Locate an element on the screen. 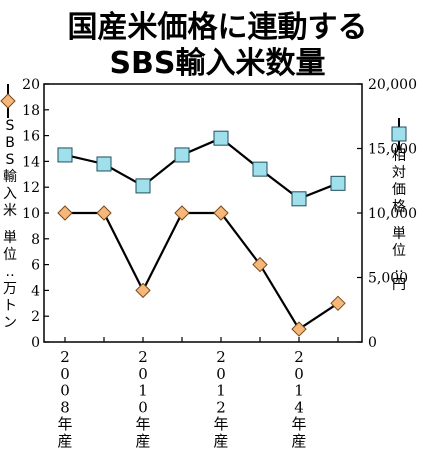 The width and height of the screenshot is (435, 461). left-tick-label: 10 is located at coordinates (31, 214).